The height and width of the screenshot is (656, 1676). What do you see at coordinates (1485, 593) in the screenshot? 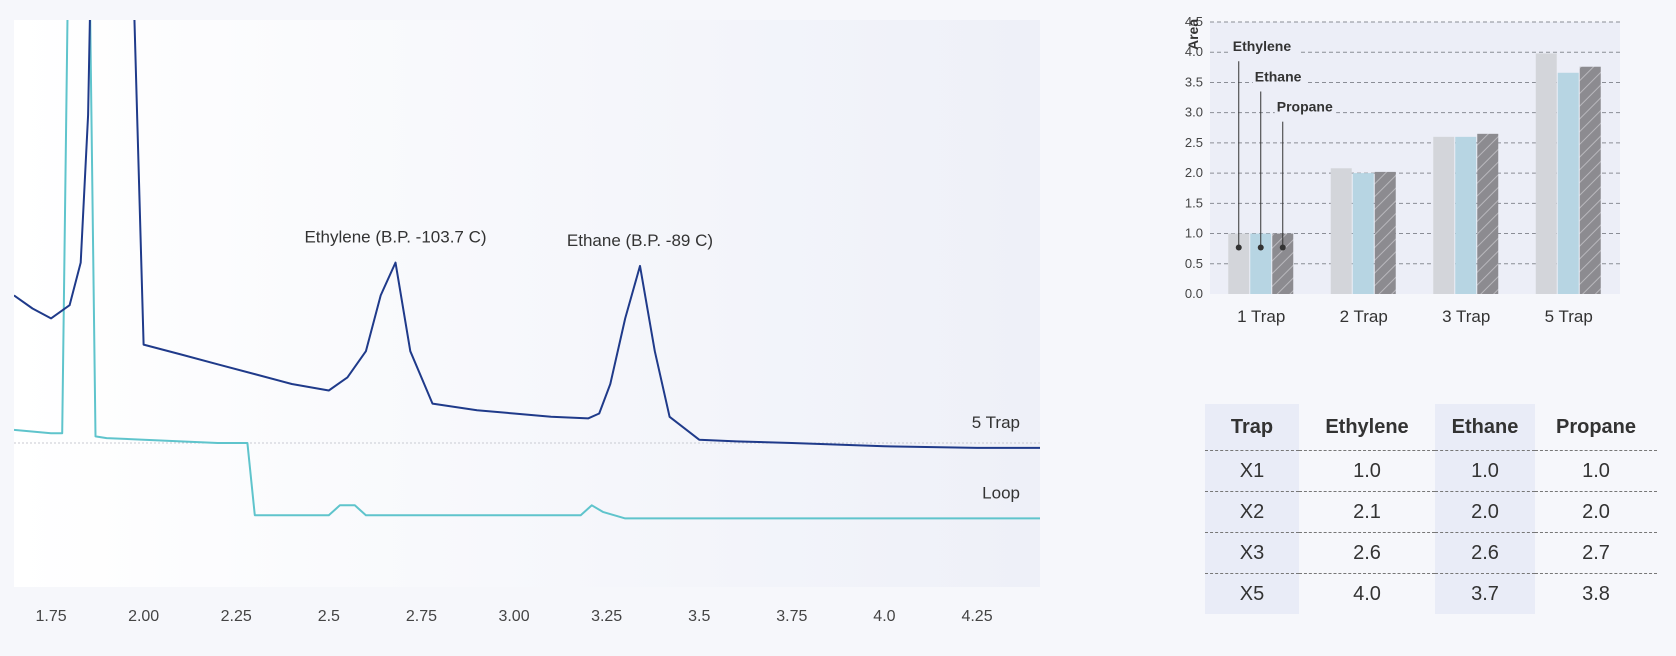
I see `table-cell: 3.7` at bounding box center [1485, 593].